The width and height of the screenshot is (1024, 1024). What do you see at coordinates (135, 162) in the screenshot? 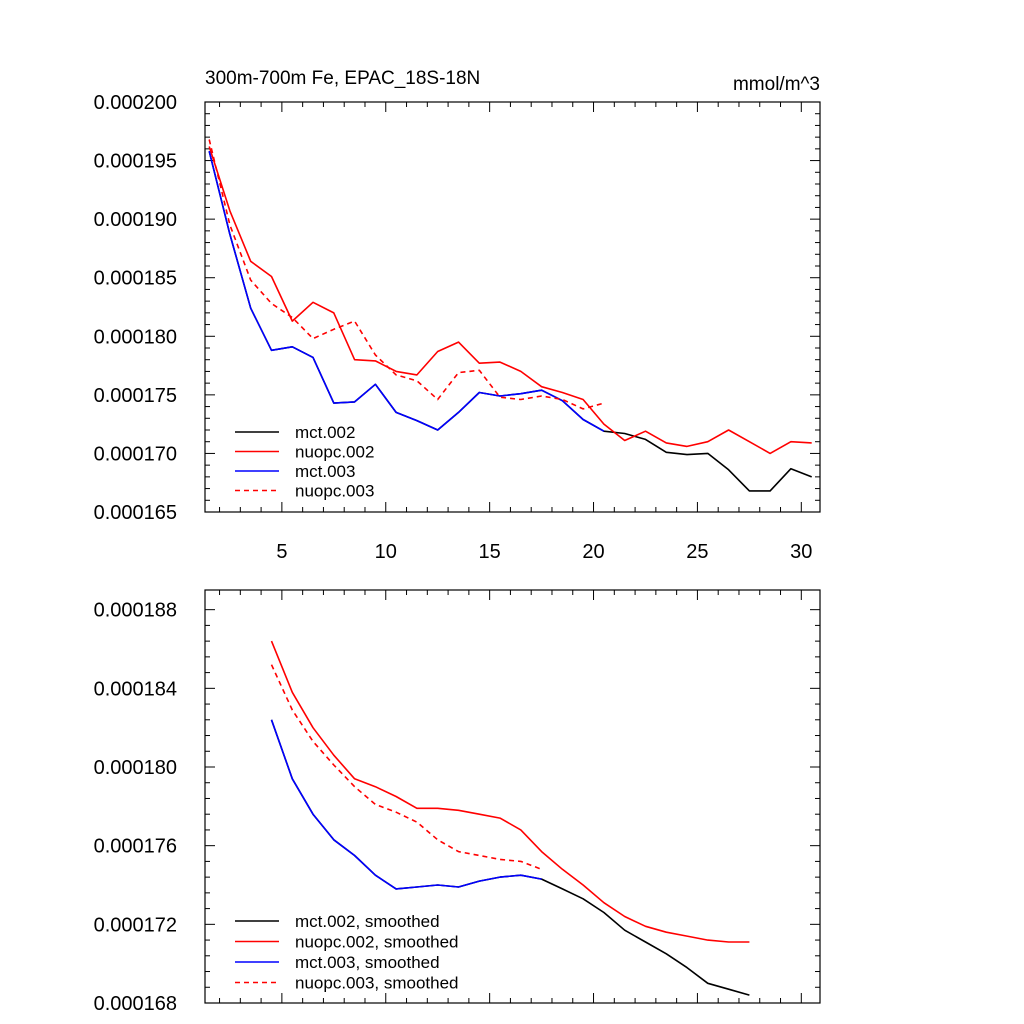
I see `y-tick-label: 0.000195` at bounding box center [135, 162].